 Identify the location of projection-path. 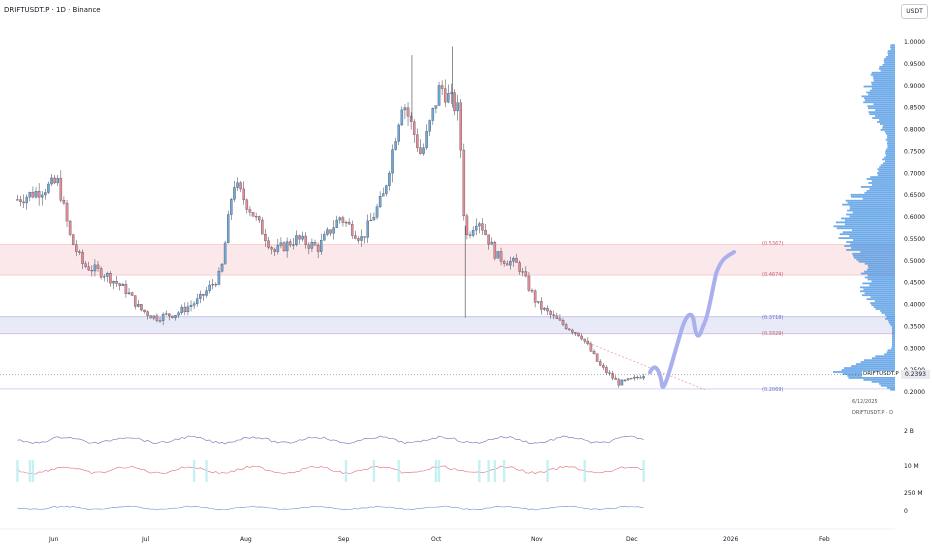
(692, 319).